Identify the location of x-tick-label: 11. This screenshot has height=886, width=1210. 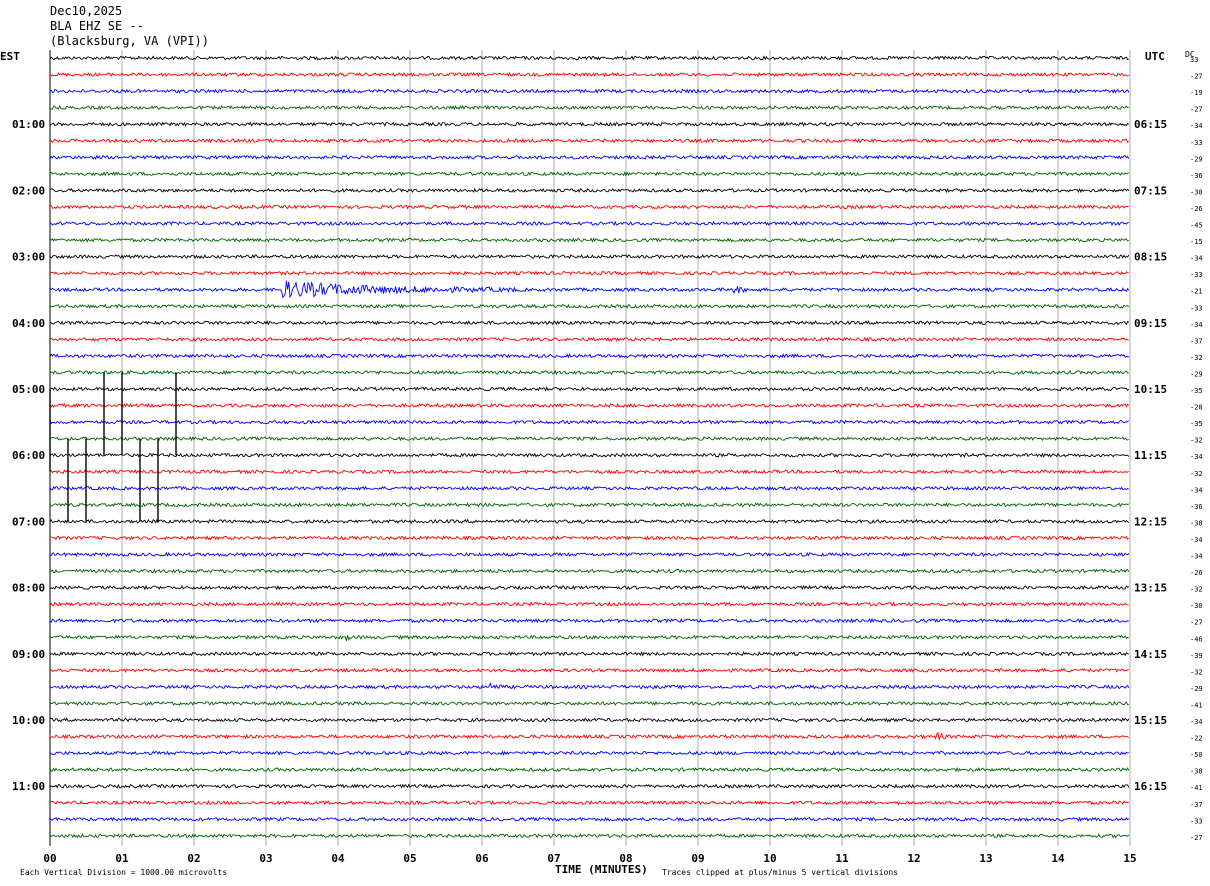
(842, 858).